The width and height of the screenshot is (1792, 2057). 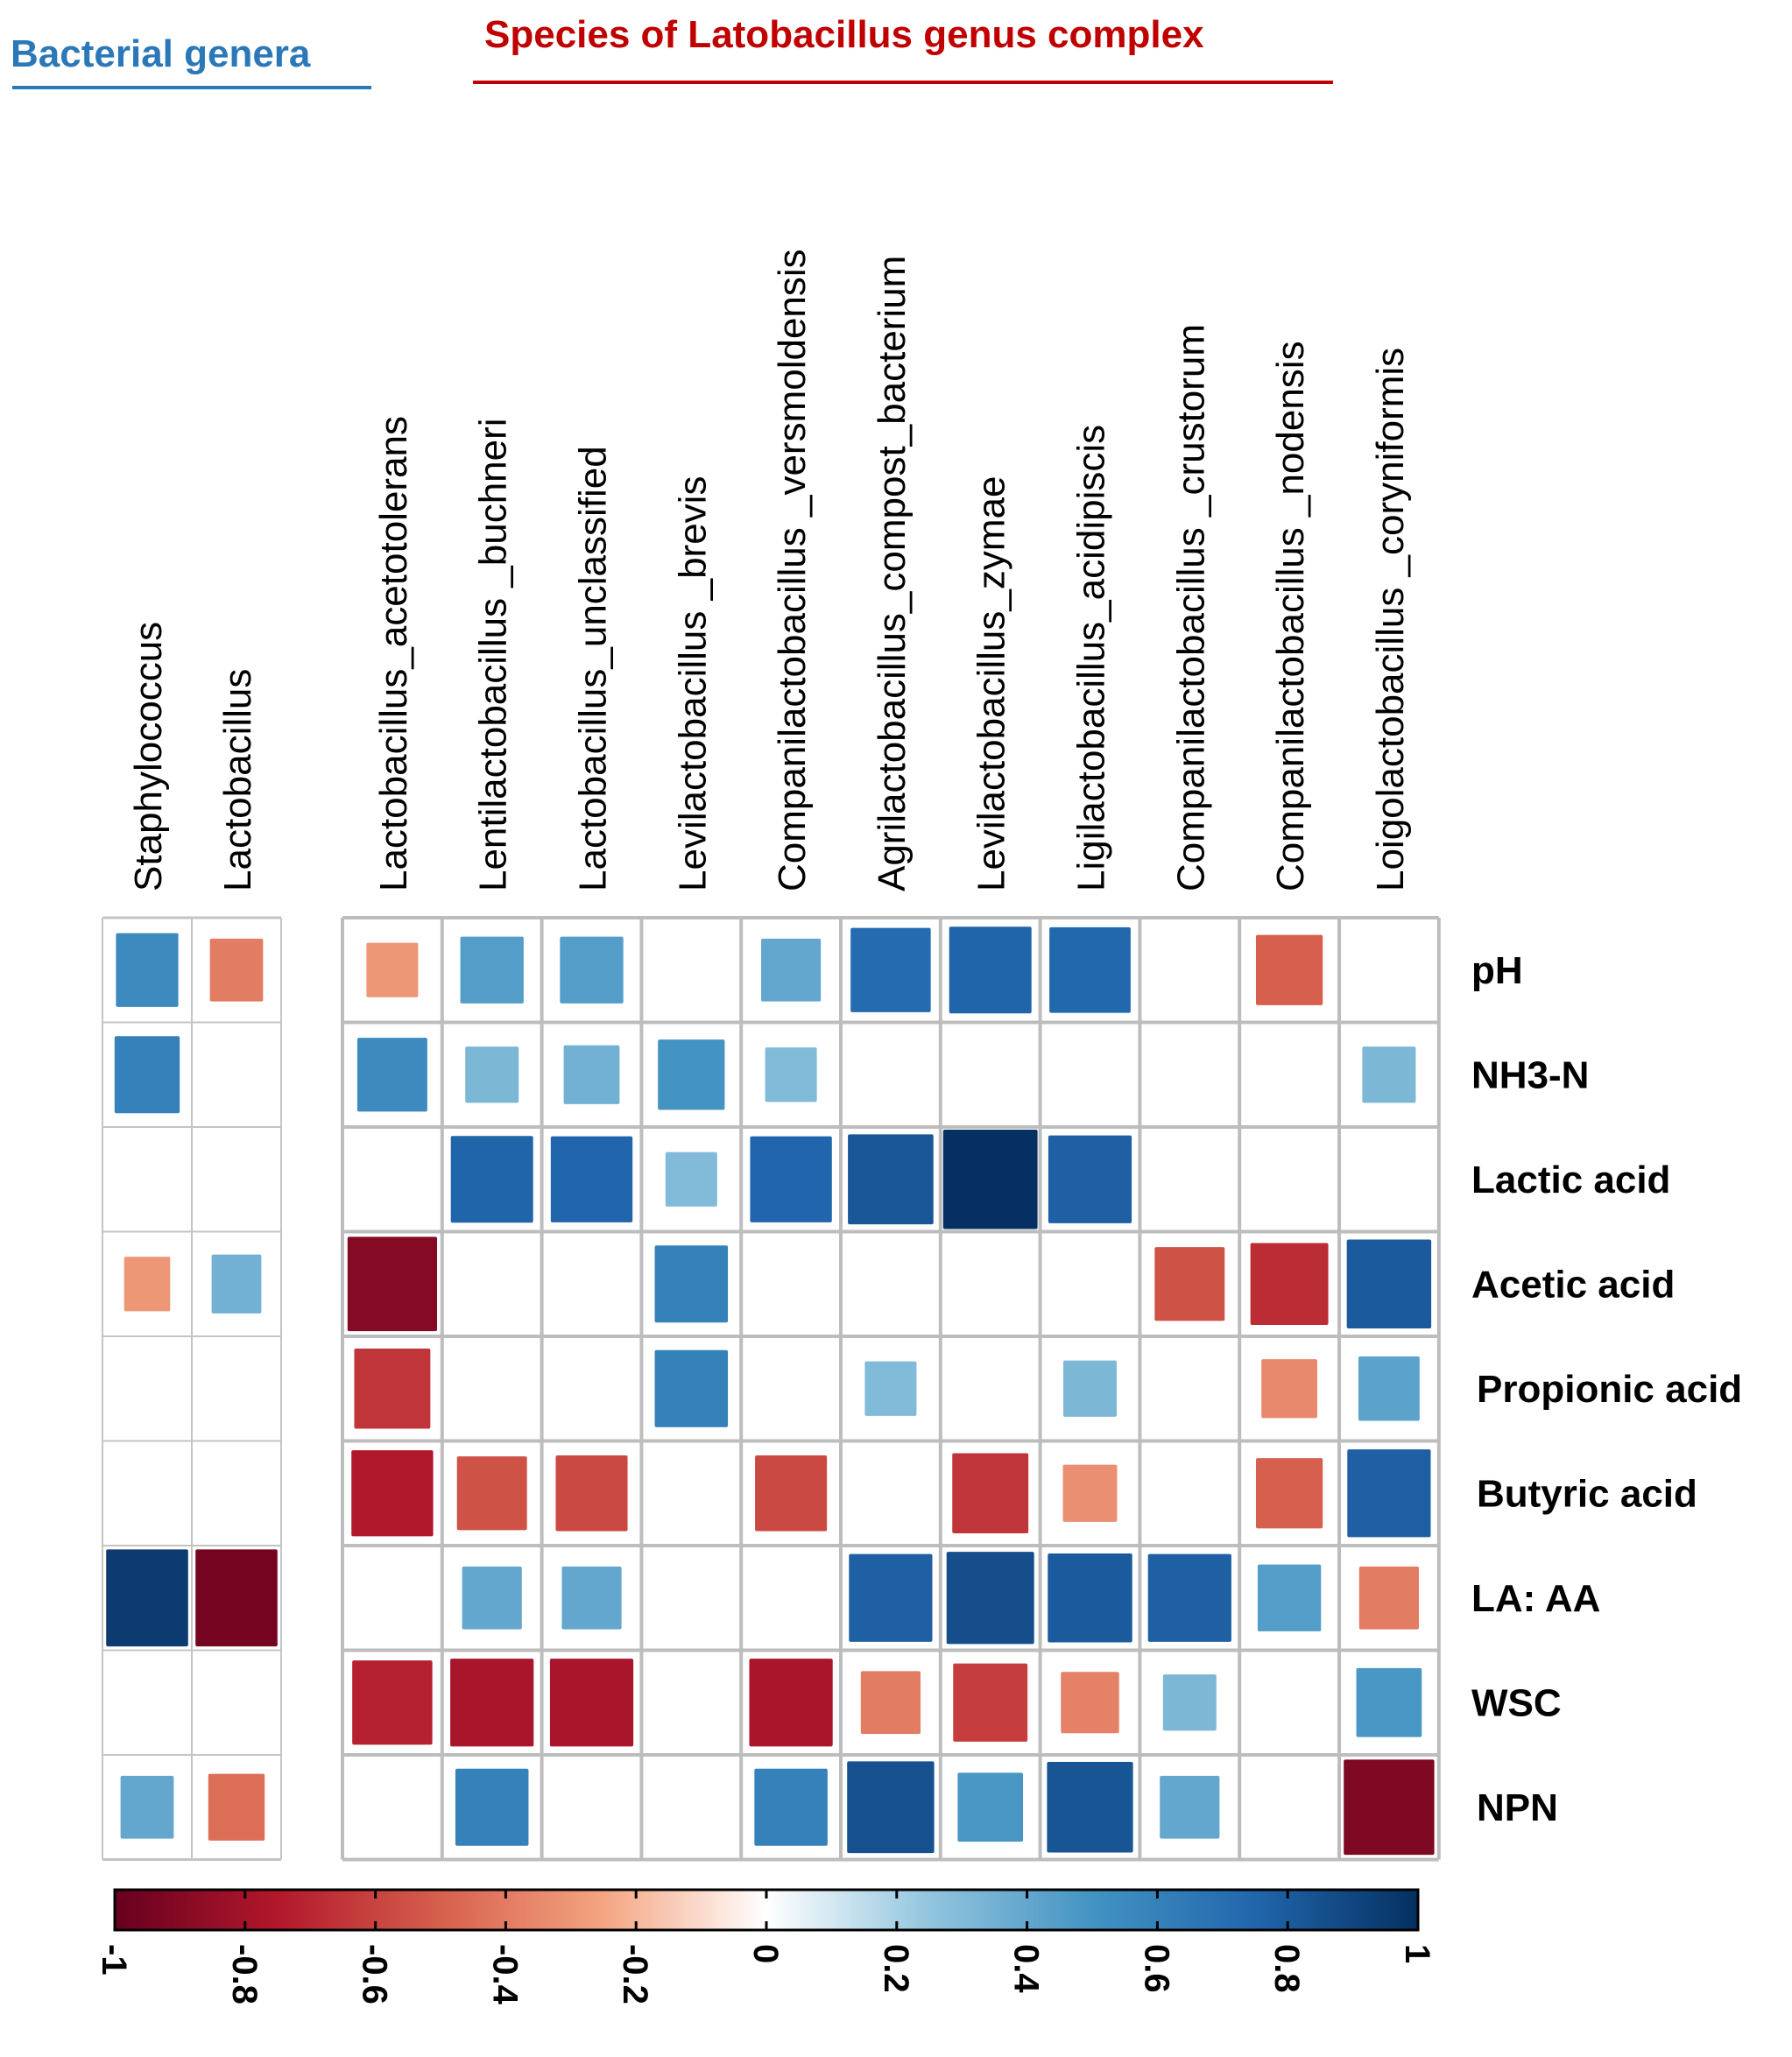 What do you see at coordinates (504, 1975) in the screenshot?
I see `colorbar-tick-label: -0.4` at bounding box center [504, 1975].